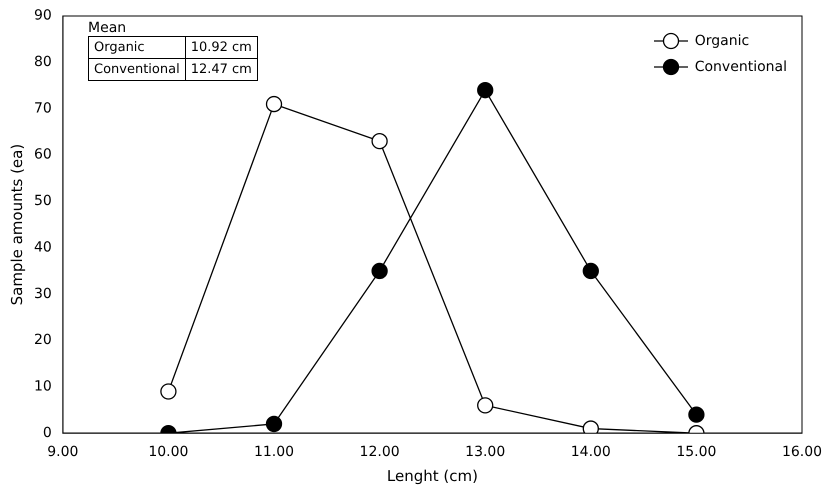  I want to click on y-tick-label: 0, so click(47, 432).